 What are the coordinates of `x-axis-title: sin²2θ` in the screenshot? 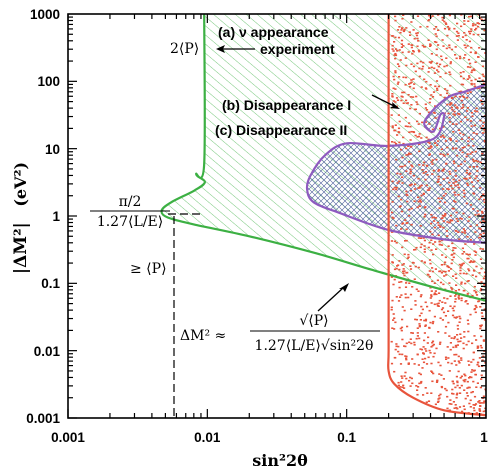 It's located at (280, 460).